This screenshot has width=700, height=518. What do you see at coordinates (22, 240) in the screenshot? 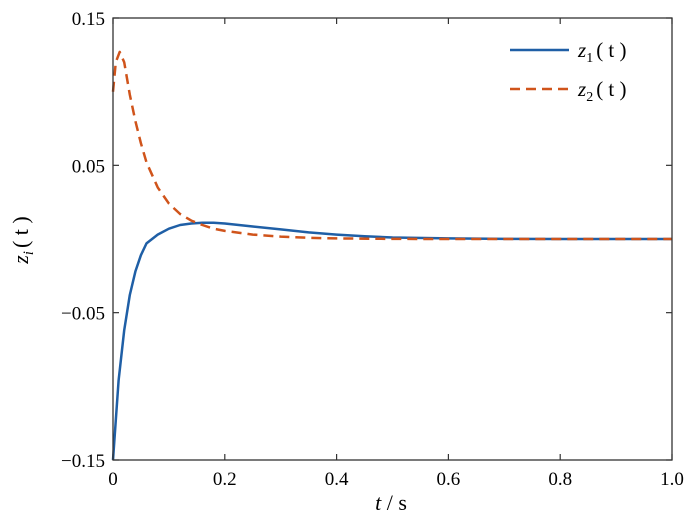
I see `y-axis-title: zi( t )` at bounding box center [22, 240].